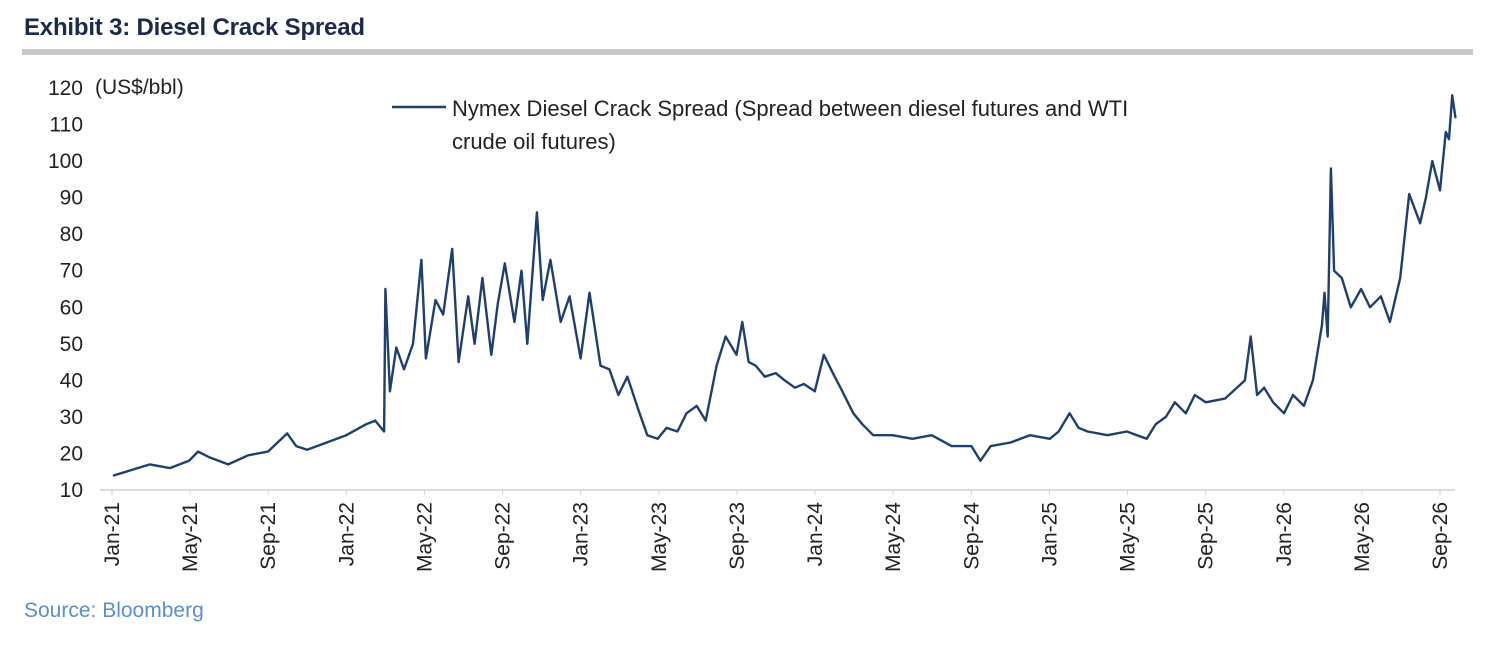  What do you see at coordinates (71, 344) in the screenshot?
I see `y-tick-label: 50` at bounding box center [71, 344].